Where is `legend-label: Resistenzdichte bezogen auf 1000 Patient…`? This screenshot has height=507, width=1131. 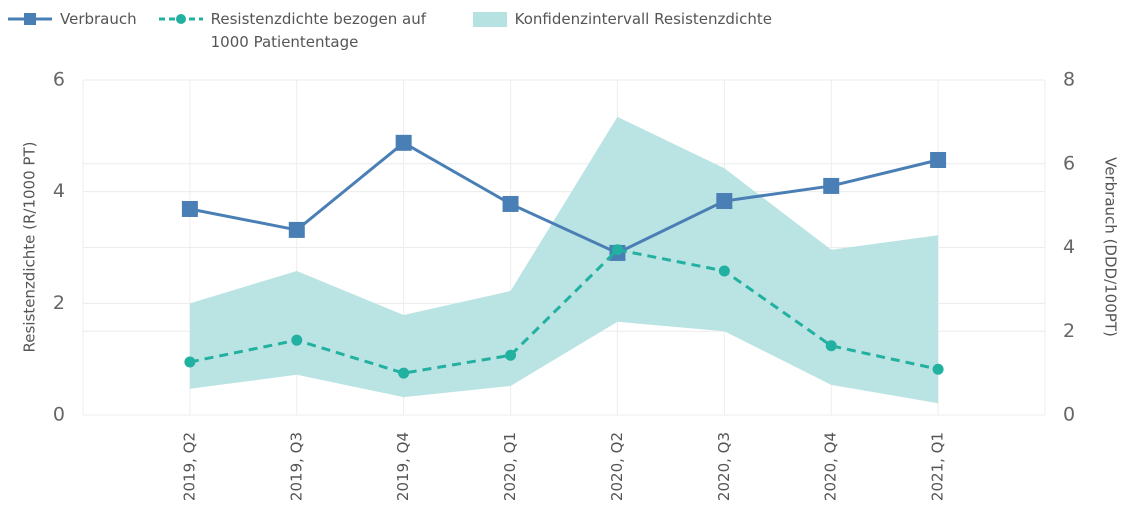 legend-label: Resistenzdichte bezogen auf 1000 Patient… is located at coordinates (318, 30).